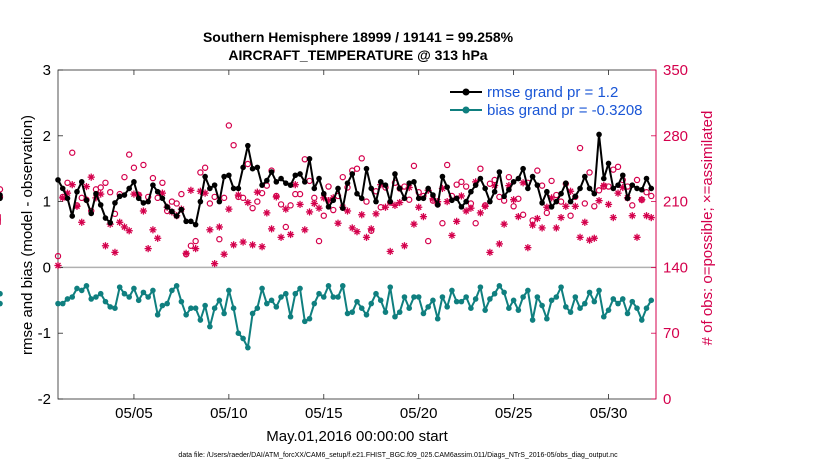  I want to click on y-axis-right: 0 70 140 210 280 350, so click(669, 235).